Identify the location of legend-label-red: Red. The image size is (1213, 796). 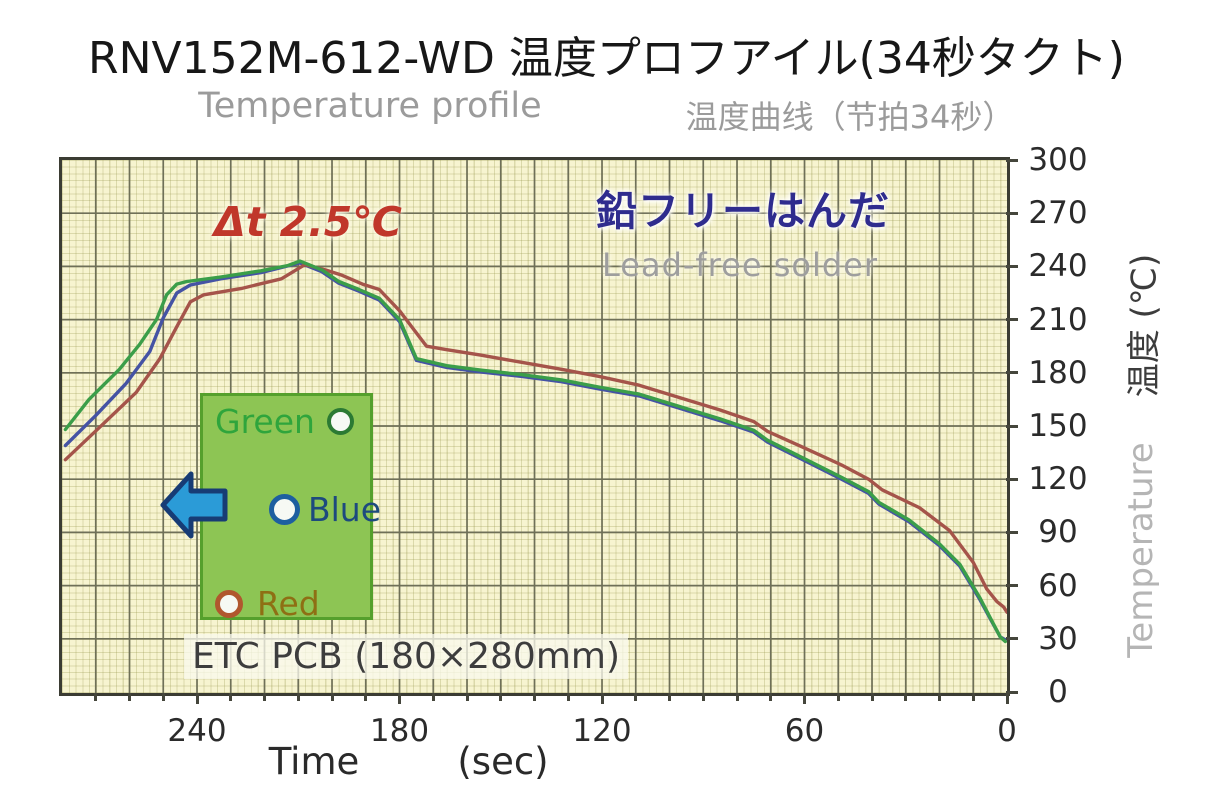
(288, 603).